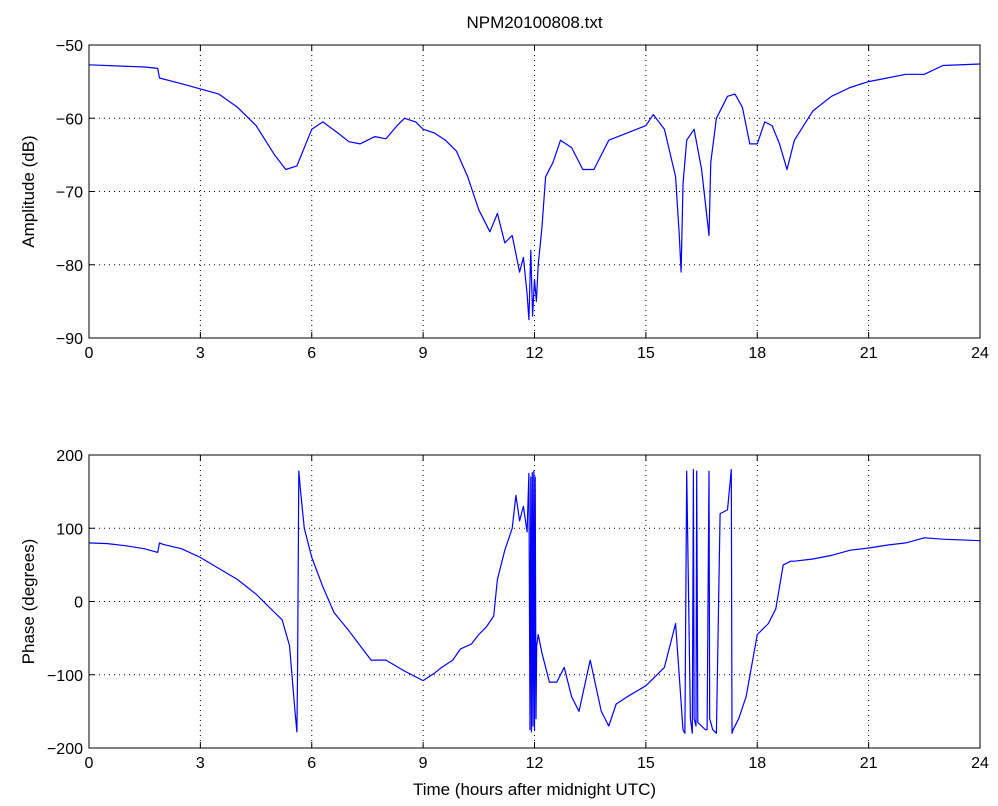  I want to click on phase-x-tick-label: 24, so click(980, 763).